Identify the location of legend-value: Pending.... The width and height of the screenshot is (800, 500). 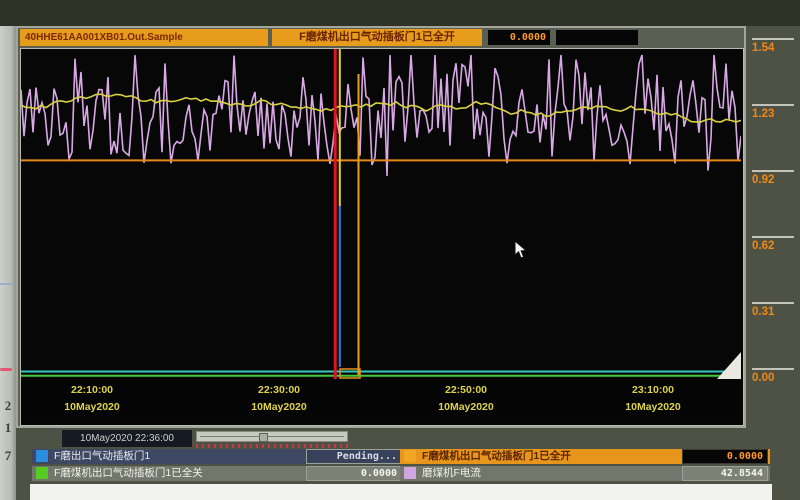
(354, 456).